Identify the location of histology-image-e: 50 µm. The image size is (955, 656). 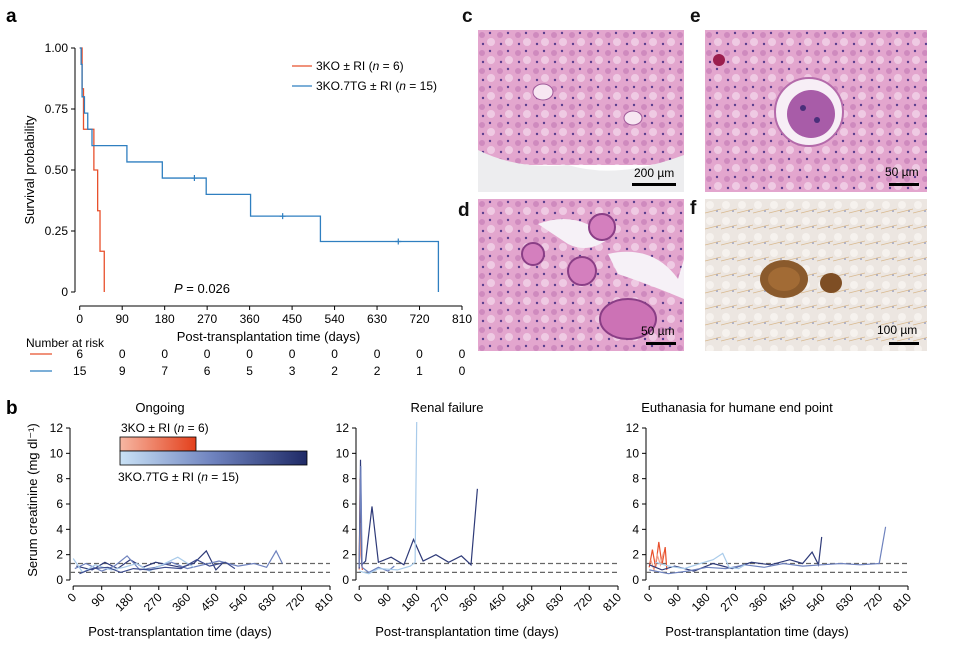
(816, 111).